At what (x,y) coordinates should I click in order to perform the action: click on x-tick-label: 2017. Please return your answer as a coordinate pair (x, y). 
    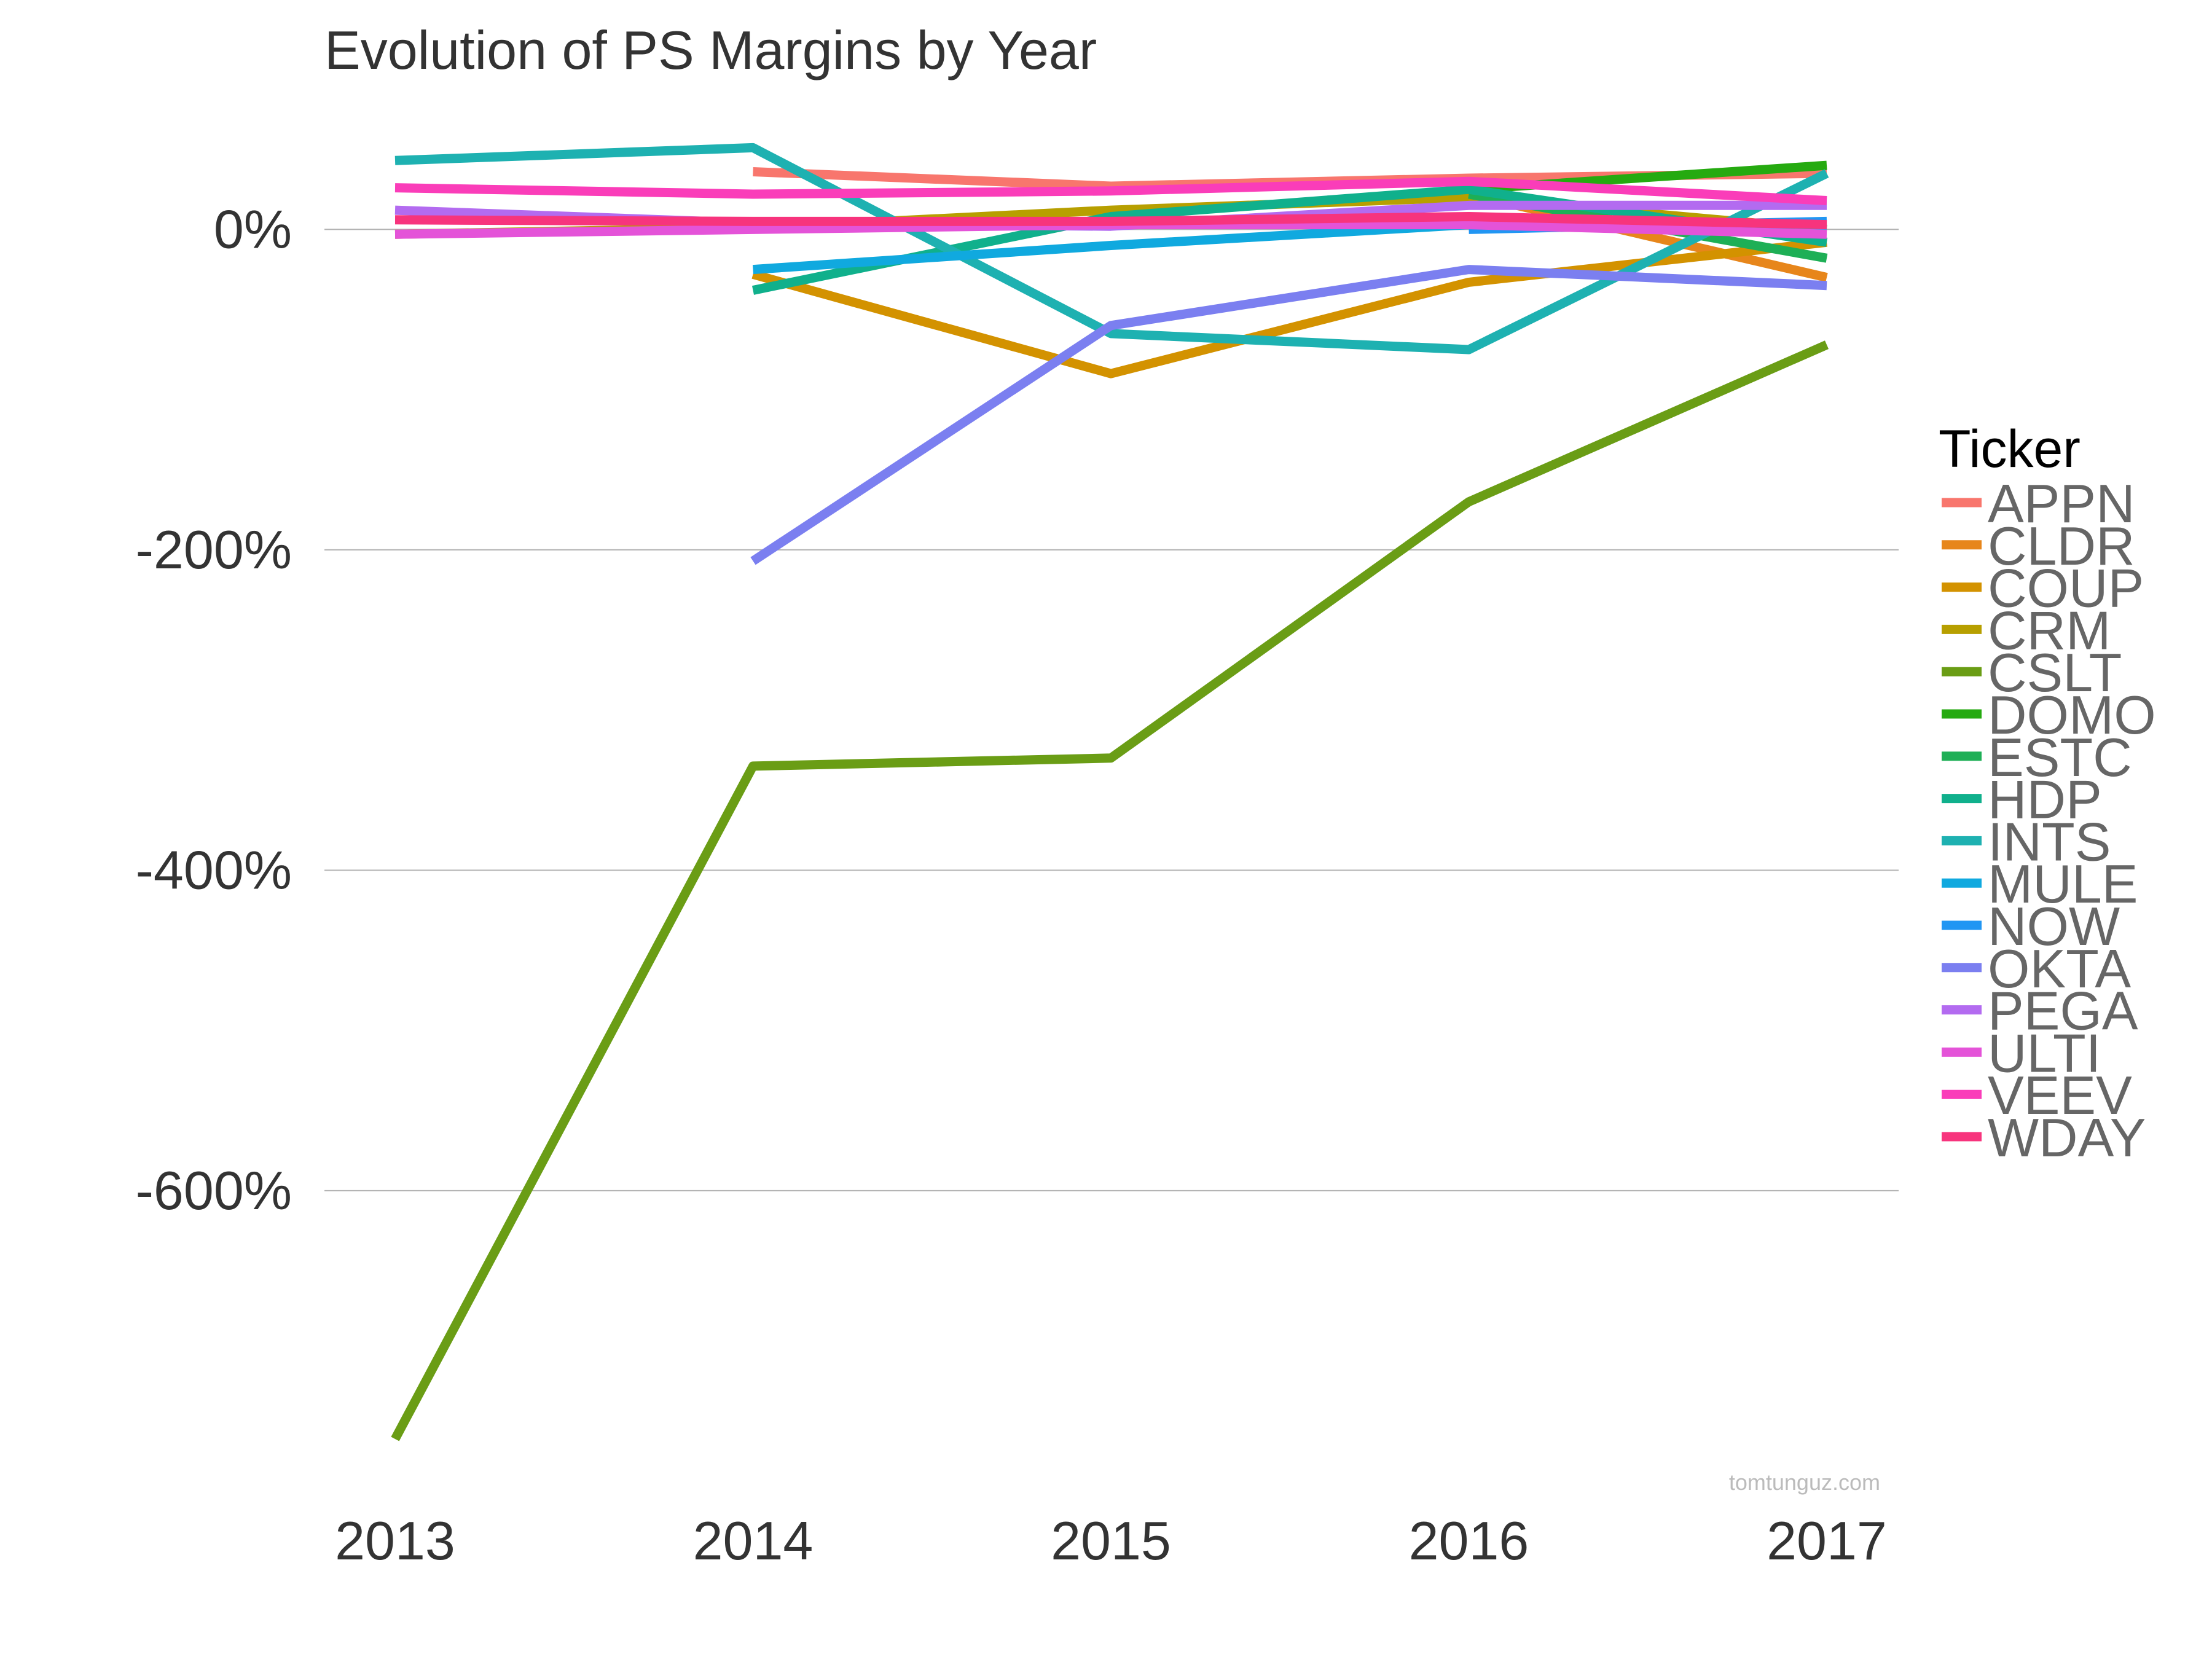
    Looking at the image, I should click on (1827, 1540).